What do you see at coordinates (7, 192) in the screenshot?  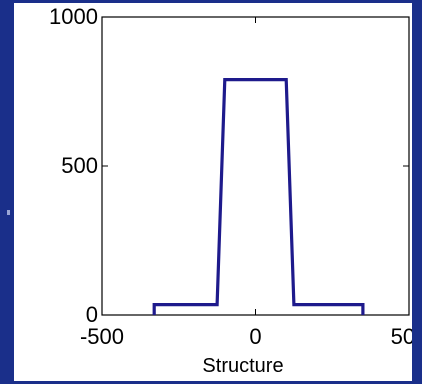 I see `frame-left-border` at bounding box center [7, 192].